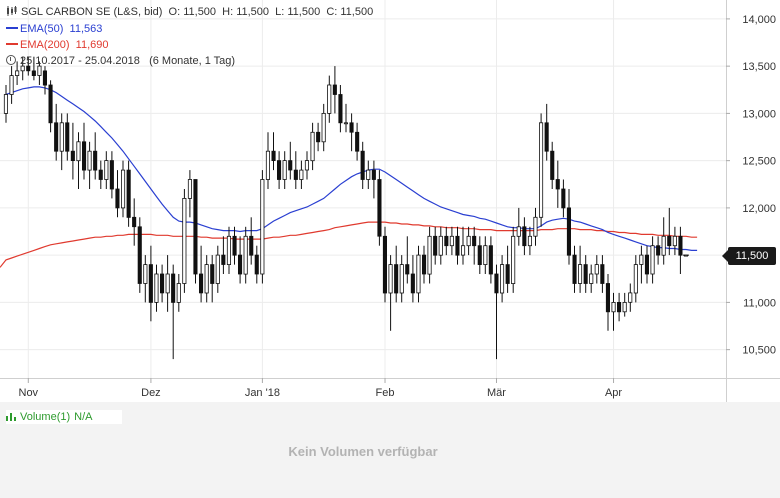 The width and height of the screenshot is (780, 498). Describe the element at coordinates (29, 393) in the screenshot. I see `x-tick-label-0: Nov` at that location.